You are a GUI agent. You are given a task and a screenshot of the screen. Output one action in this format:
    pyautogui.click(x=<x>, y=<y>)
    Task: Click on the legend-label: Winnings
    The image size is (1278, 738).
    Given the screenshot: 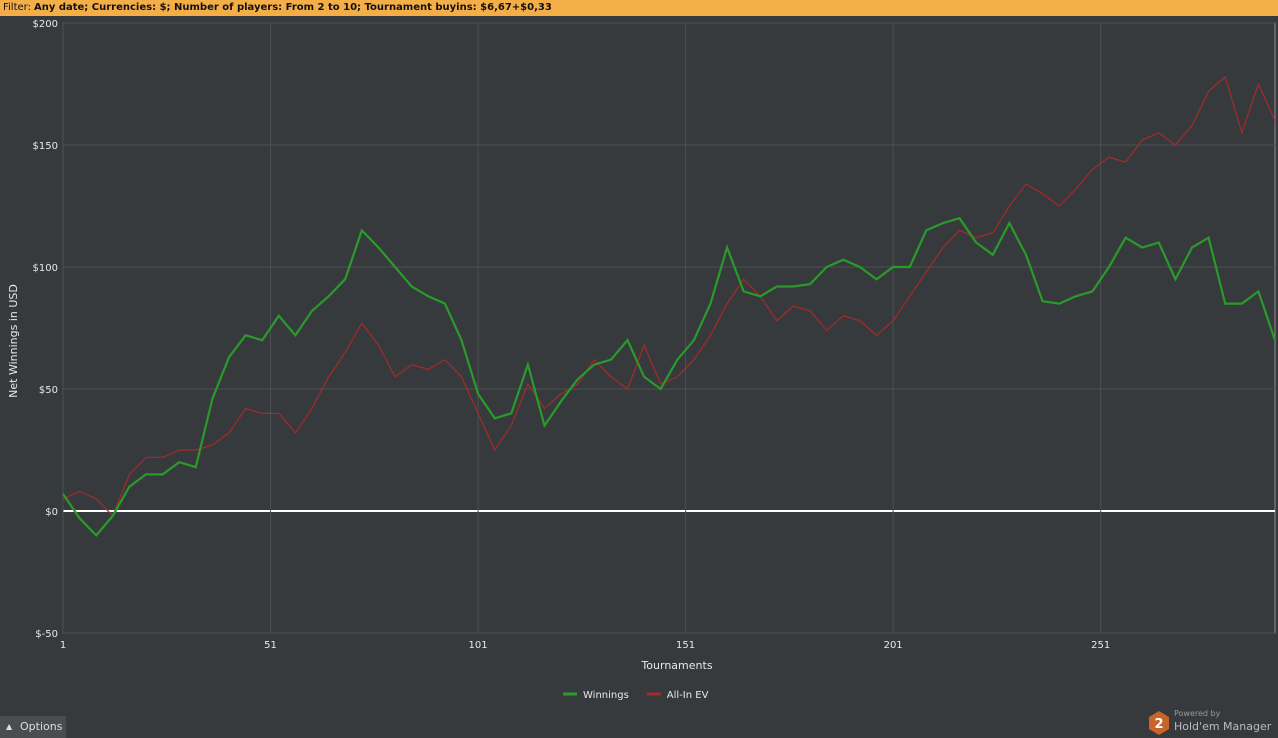 What is the action you would take?
    pyautogui.click(x=606, y=695)
    